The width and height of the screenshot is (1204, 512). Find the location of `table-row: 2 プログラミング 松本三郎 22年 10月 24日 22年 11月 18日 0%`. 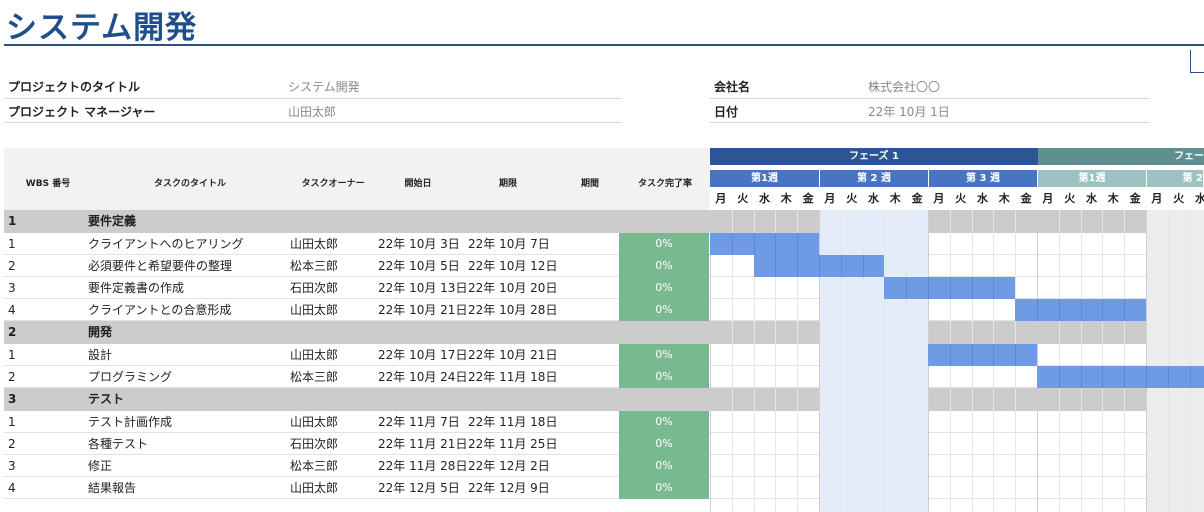

table-row: 2 プログラミング 松本三郎 22年 10月 24日 22年 11月 18日 0% is located at coordinates (604, 377).